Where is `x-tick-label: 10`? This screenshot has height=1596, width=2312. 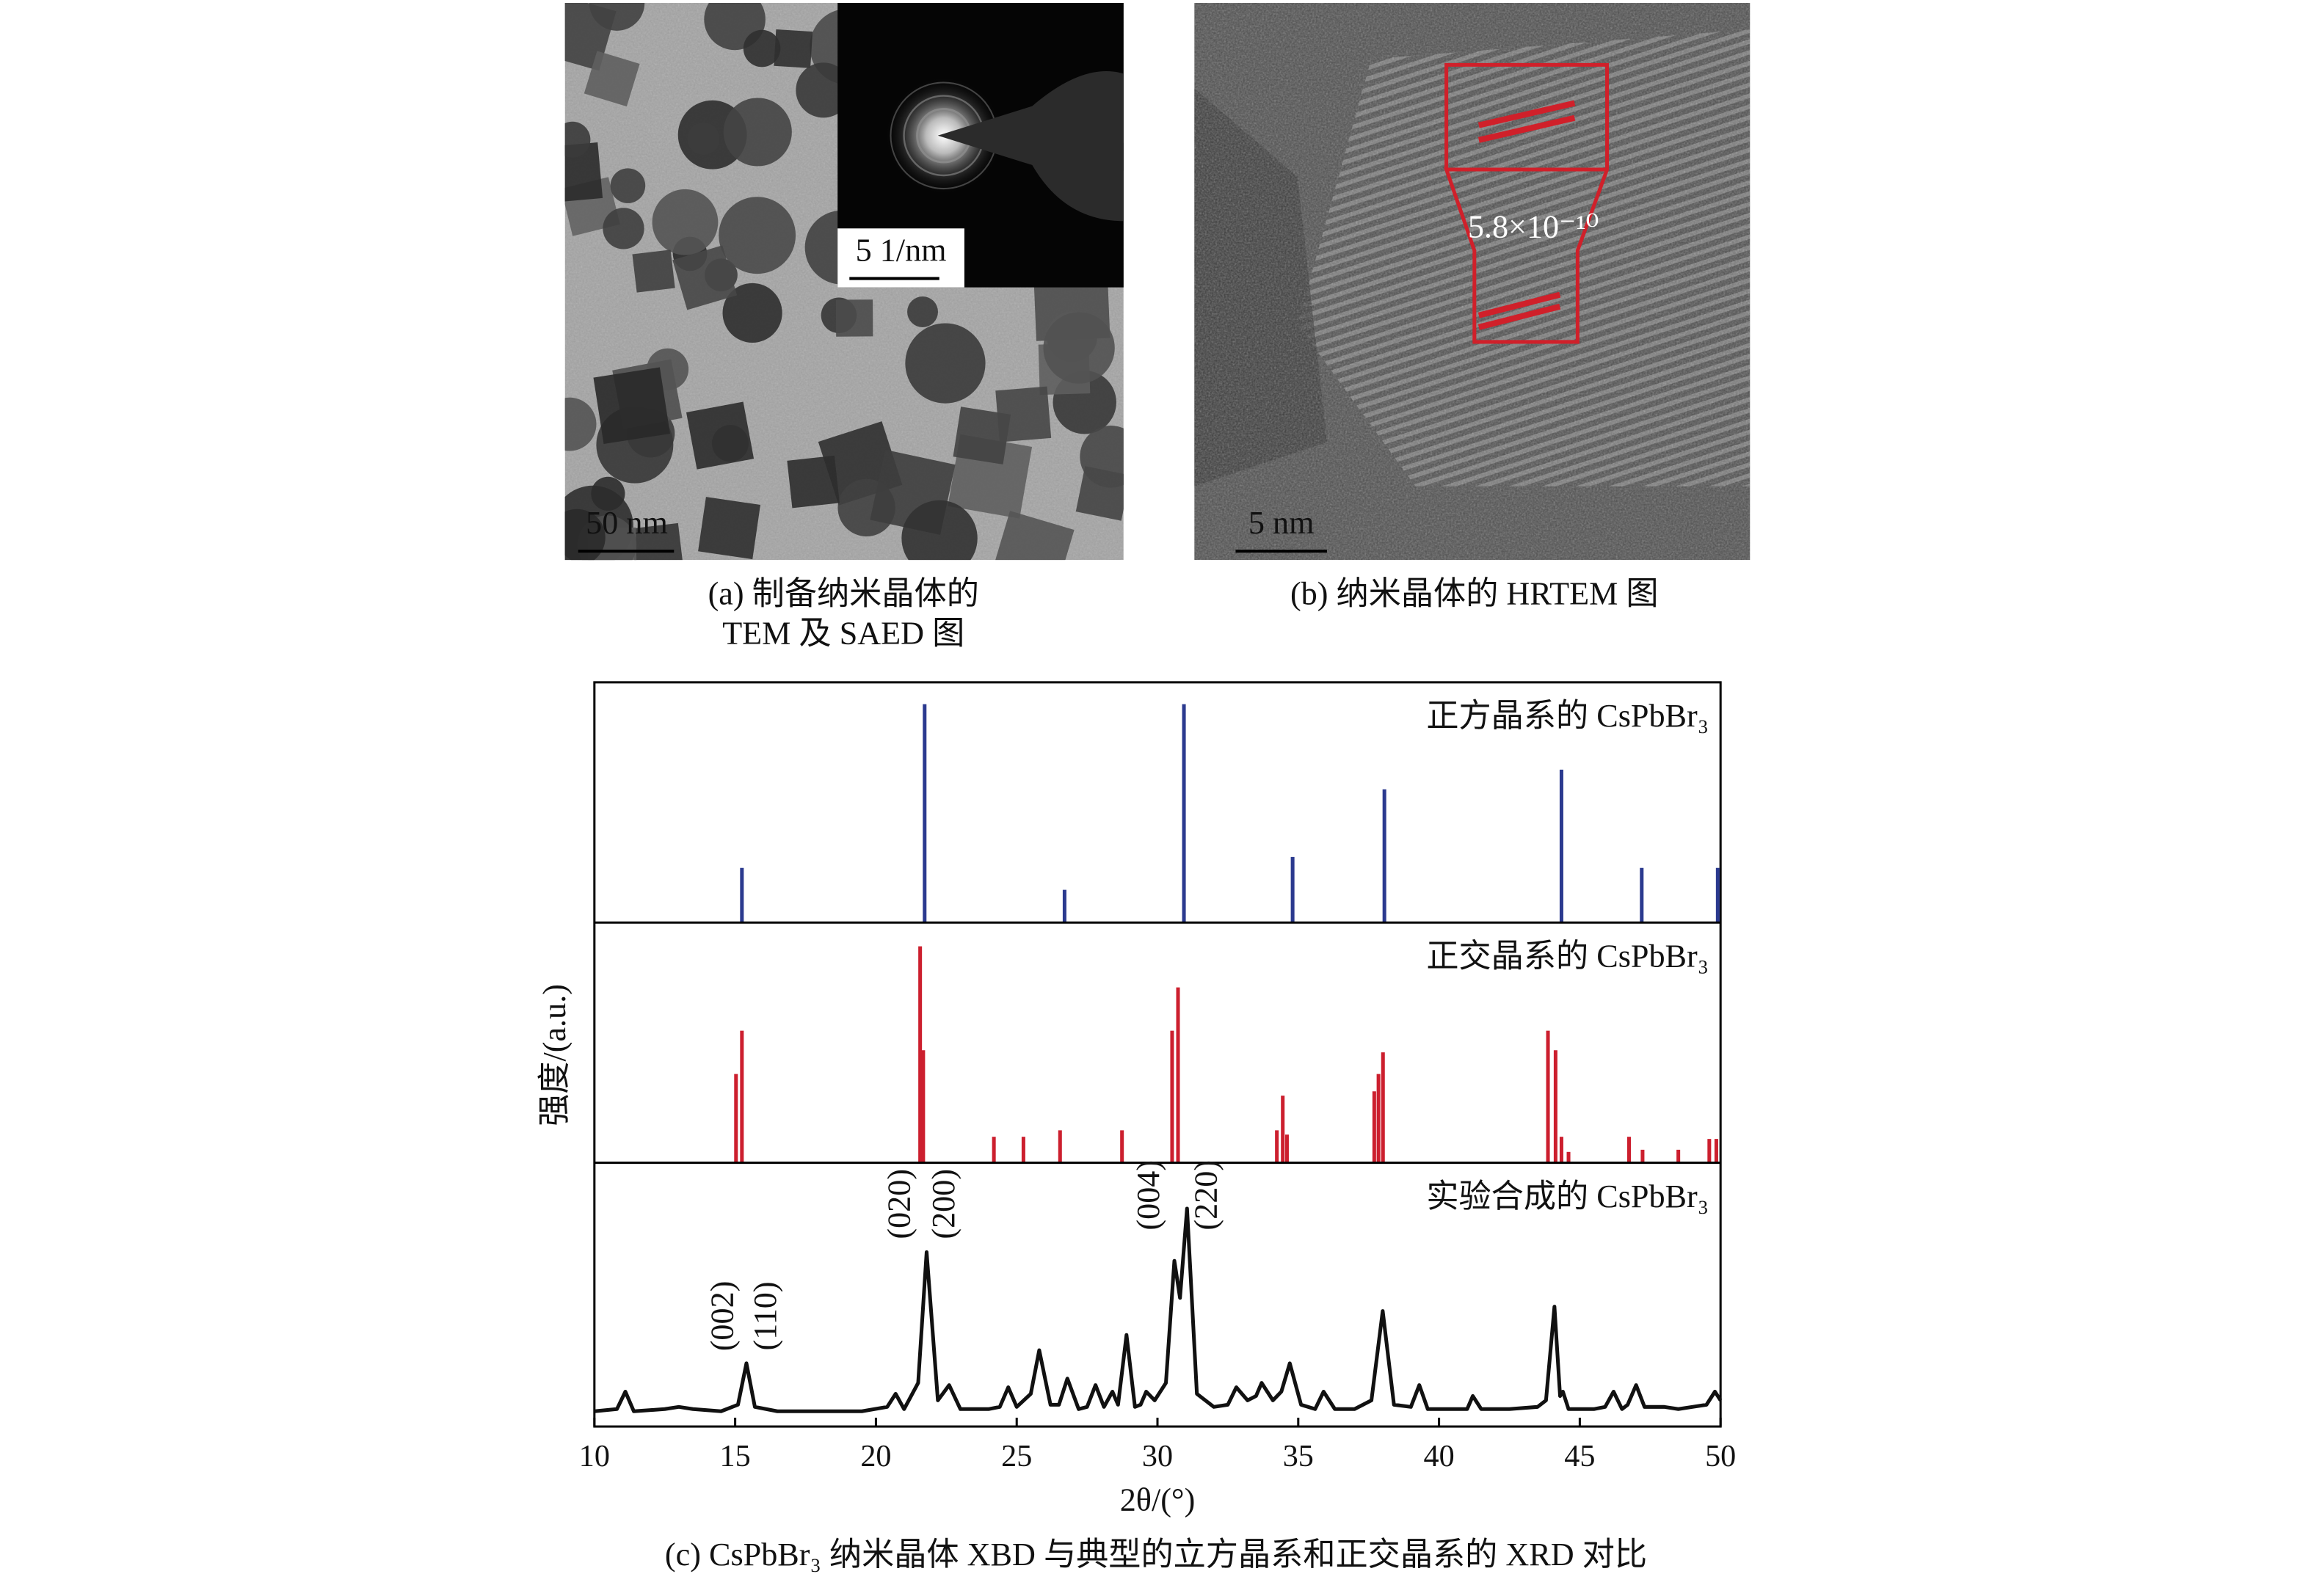 x-tick-label: 10 is located at coordinates (594, 1456).